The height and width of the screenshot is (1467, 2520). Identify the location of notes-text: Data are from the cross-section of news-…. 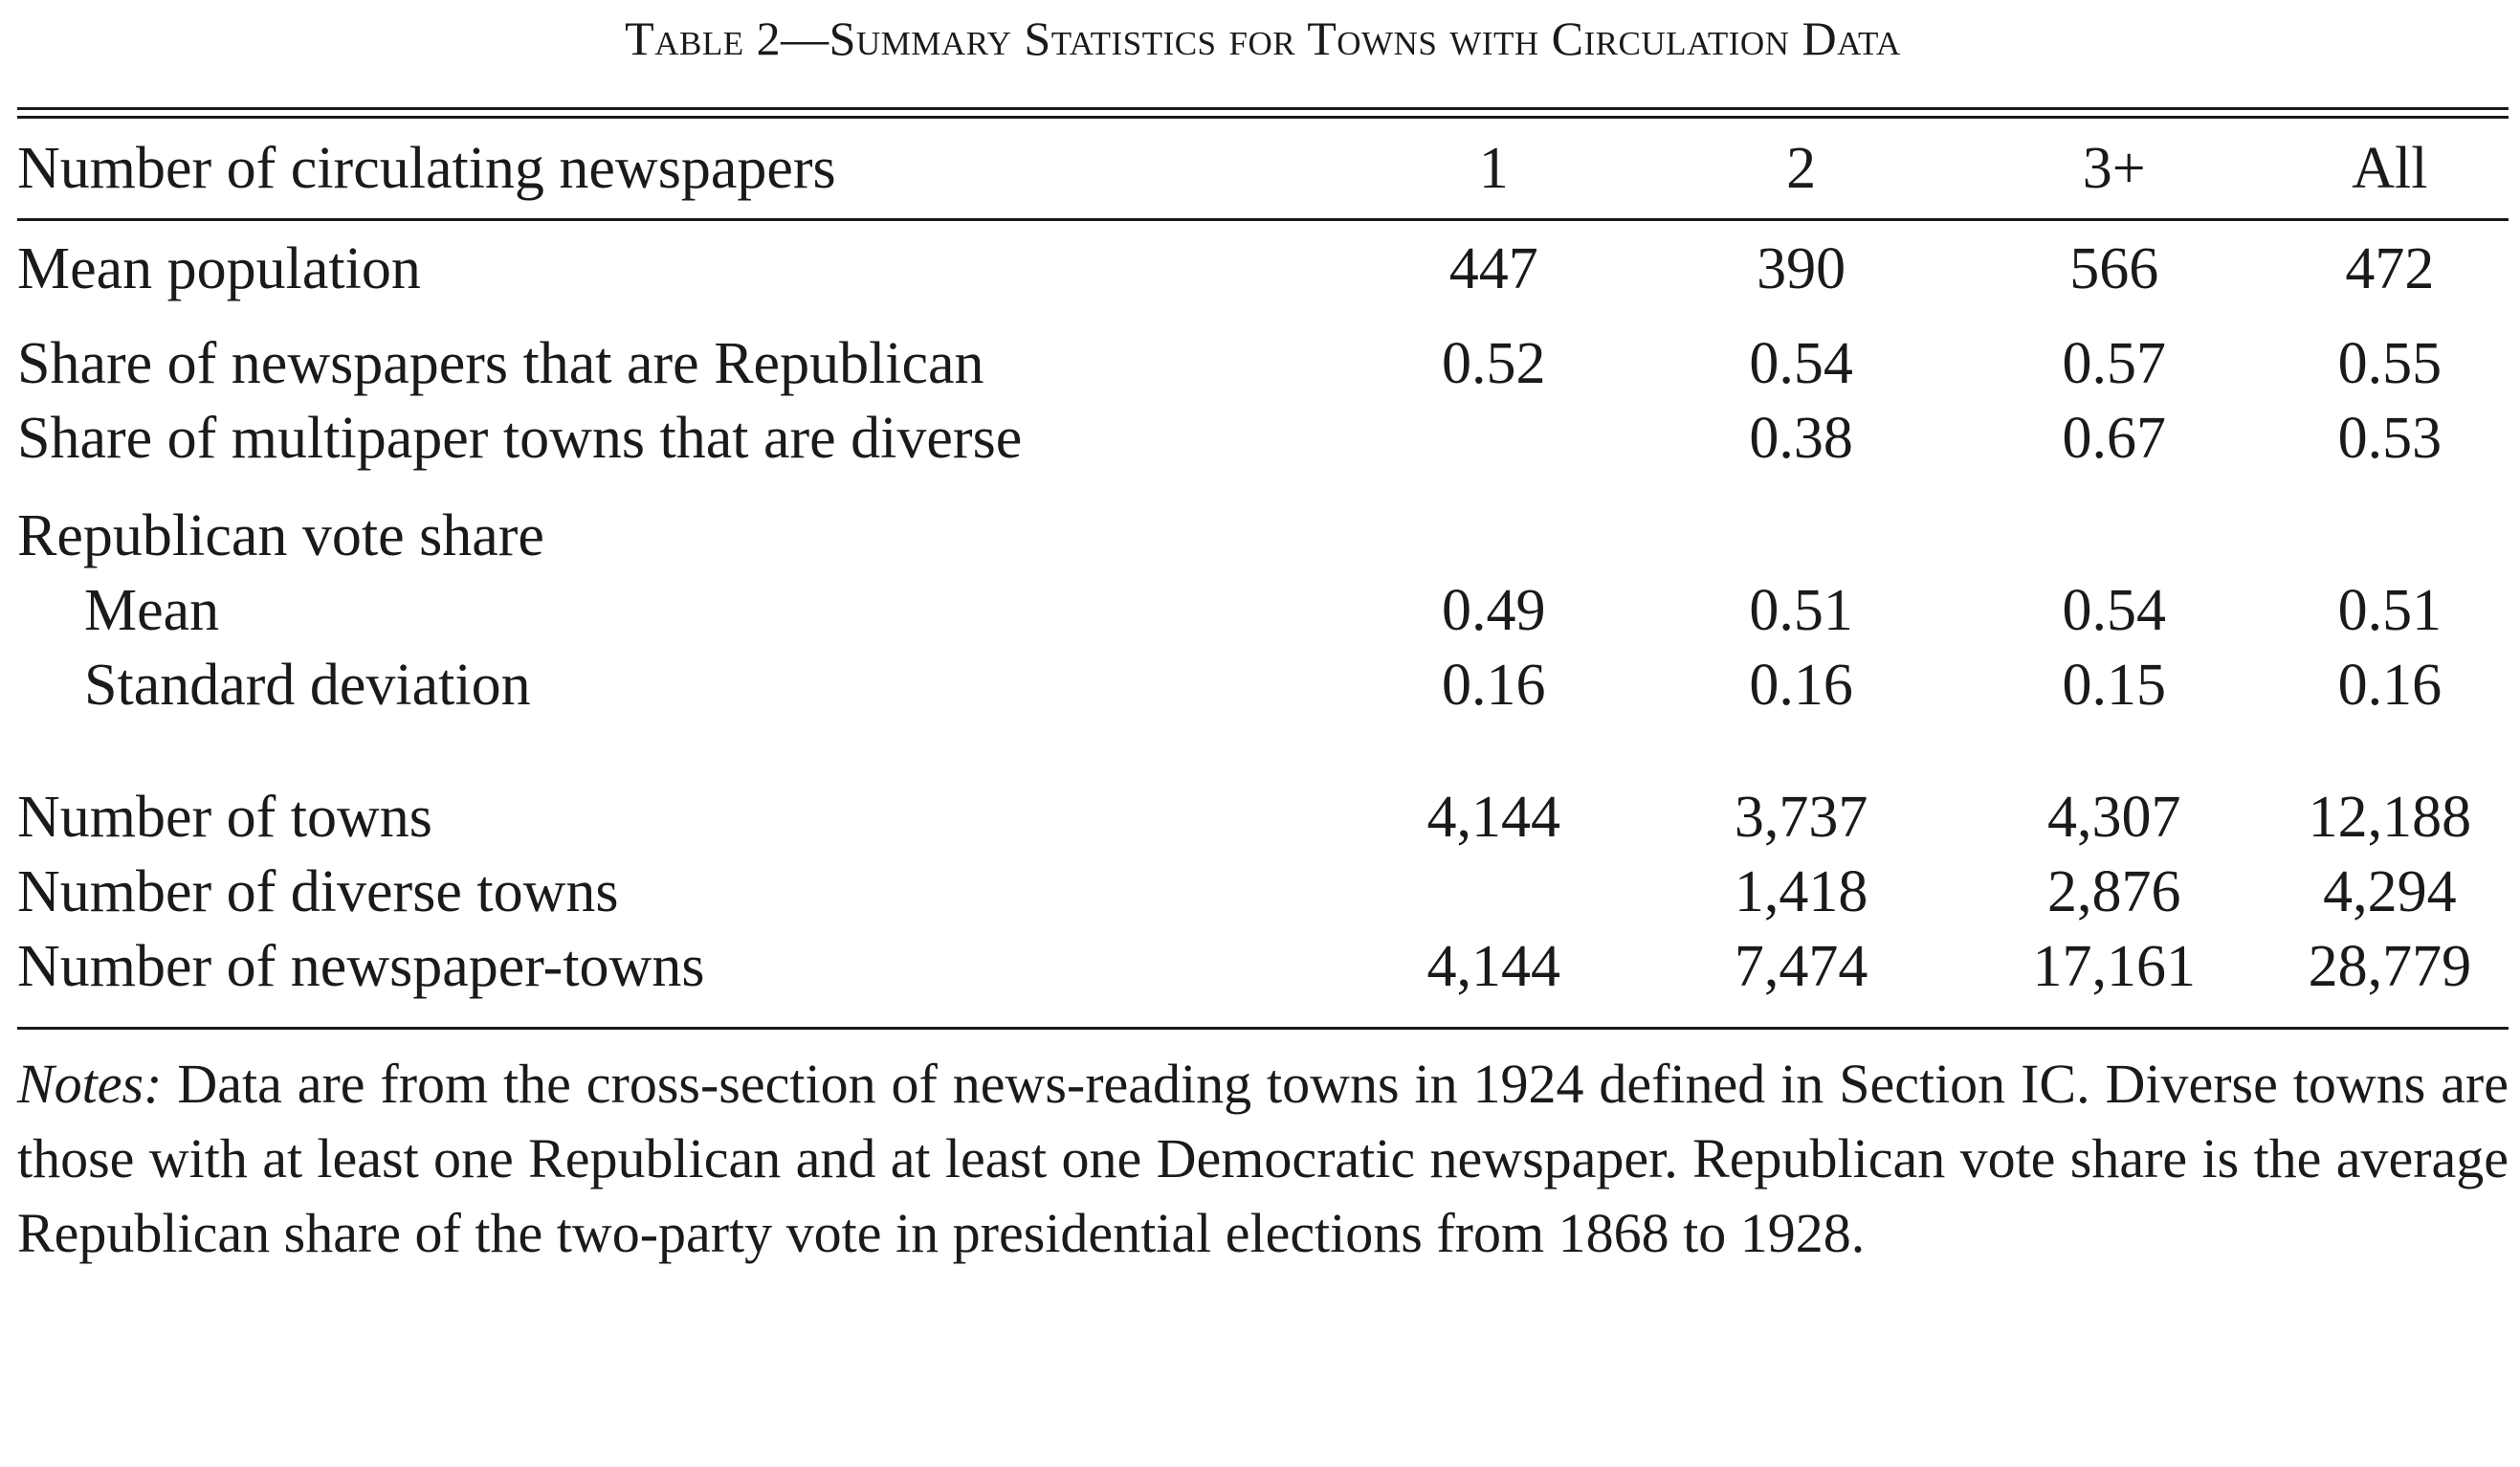
(1263, 1158).